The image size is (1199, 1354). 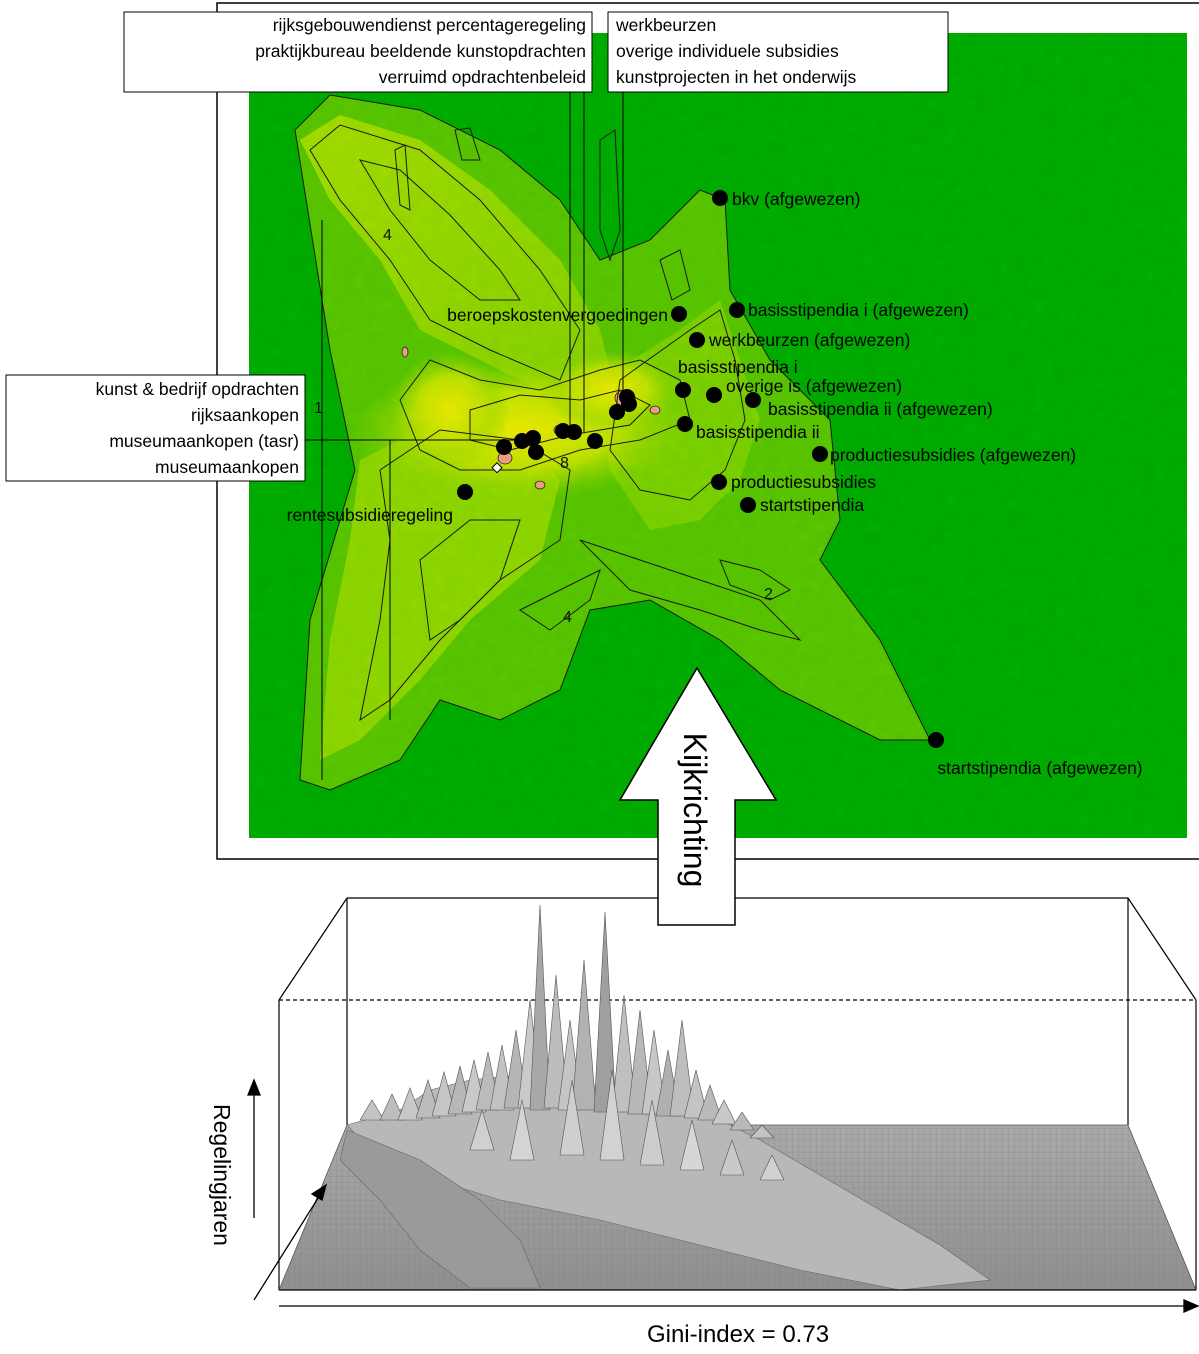 I want to click on callout-line: museumaankopen, so click(x=227, y=467).